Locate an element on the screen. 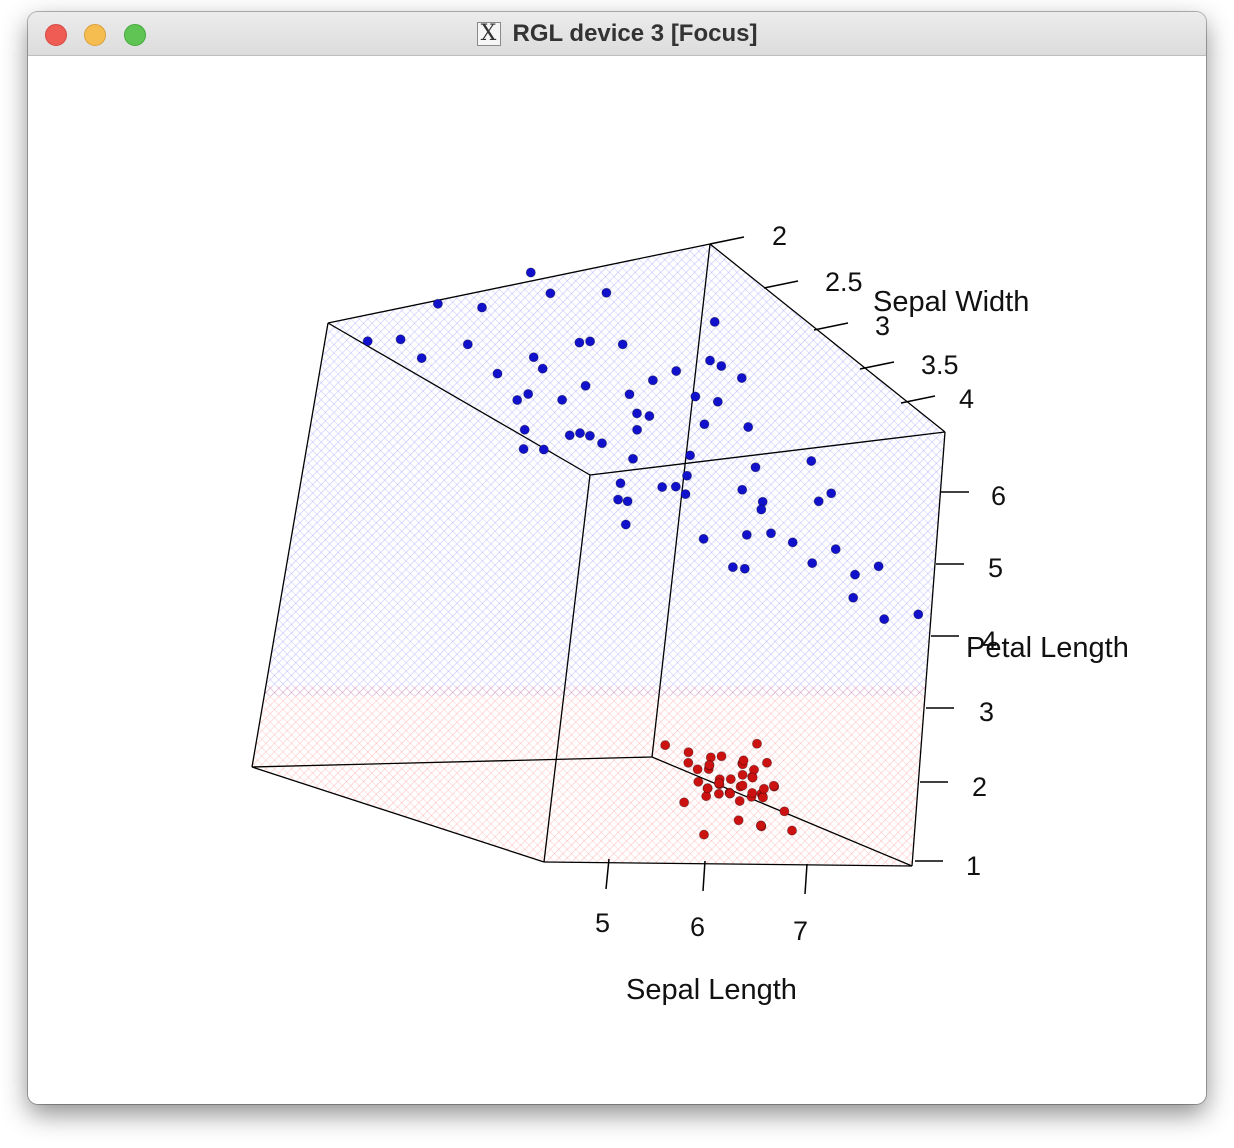 This screenshot has height=1148, width=1234. axis-title-sepal-width: Sepal Width is located at coordinates (951, 302).